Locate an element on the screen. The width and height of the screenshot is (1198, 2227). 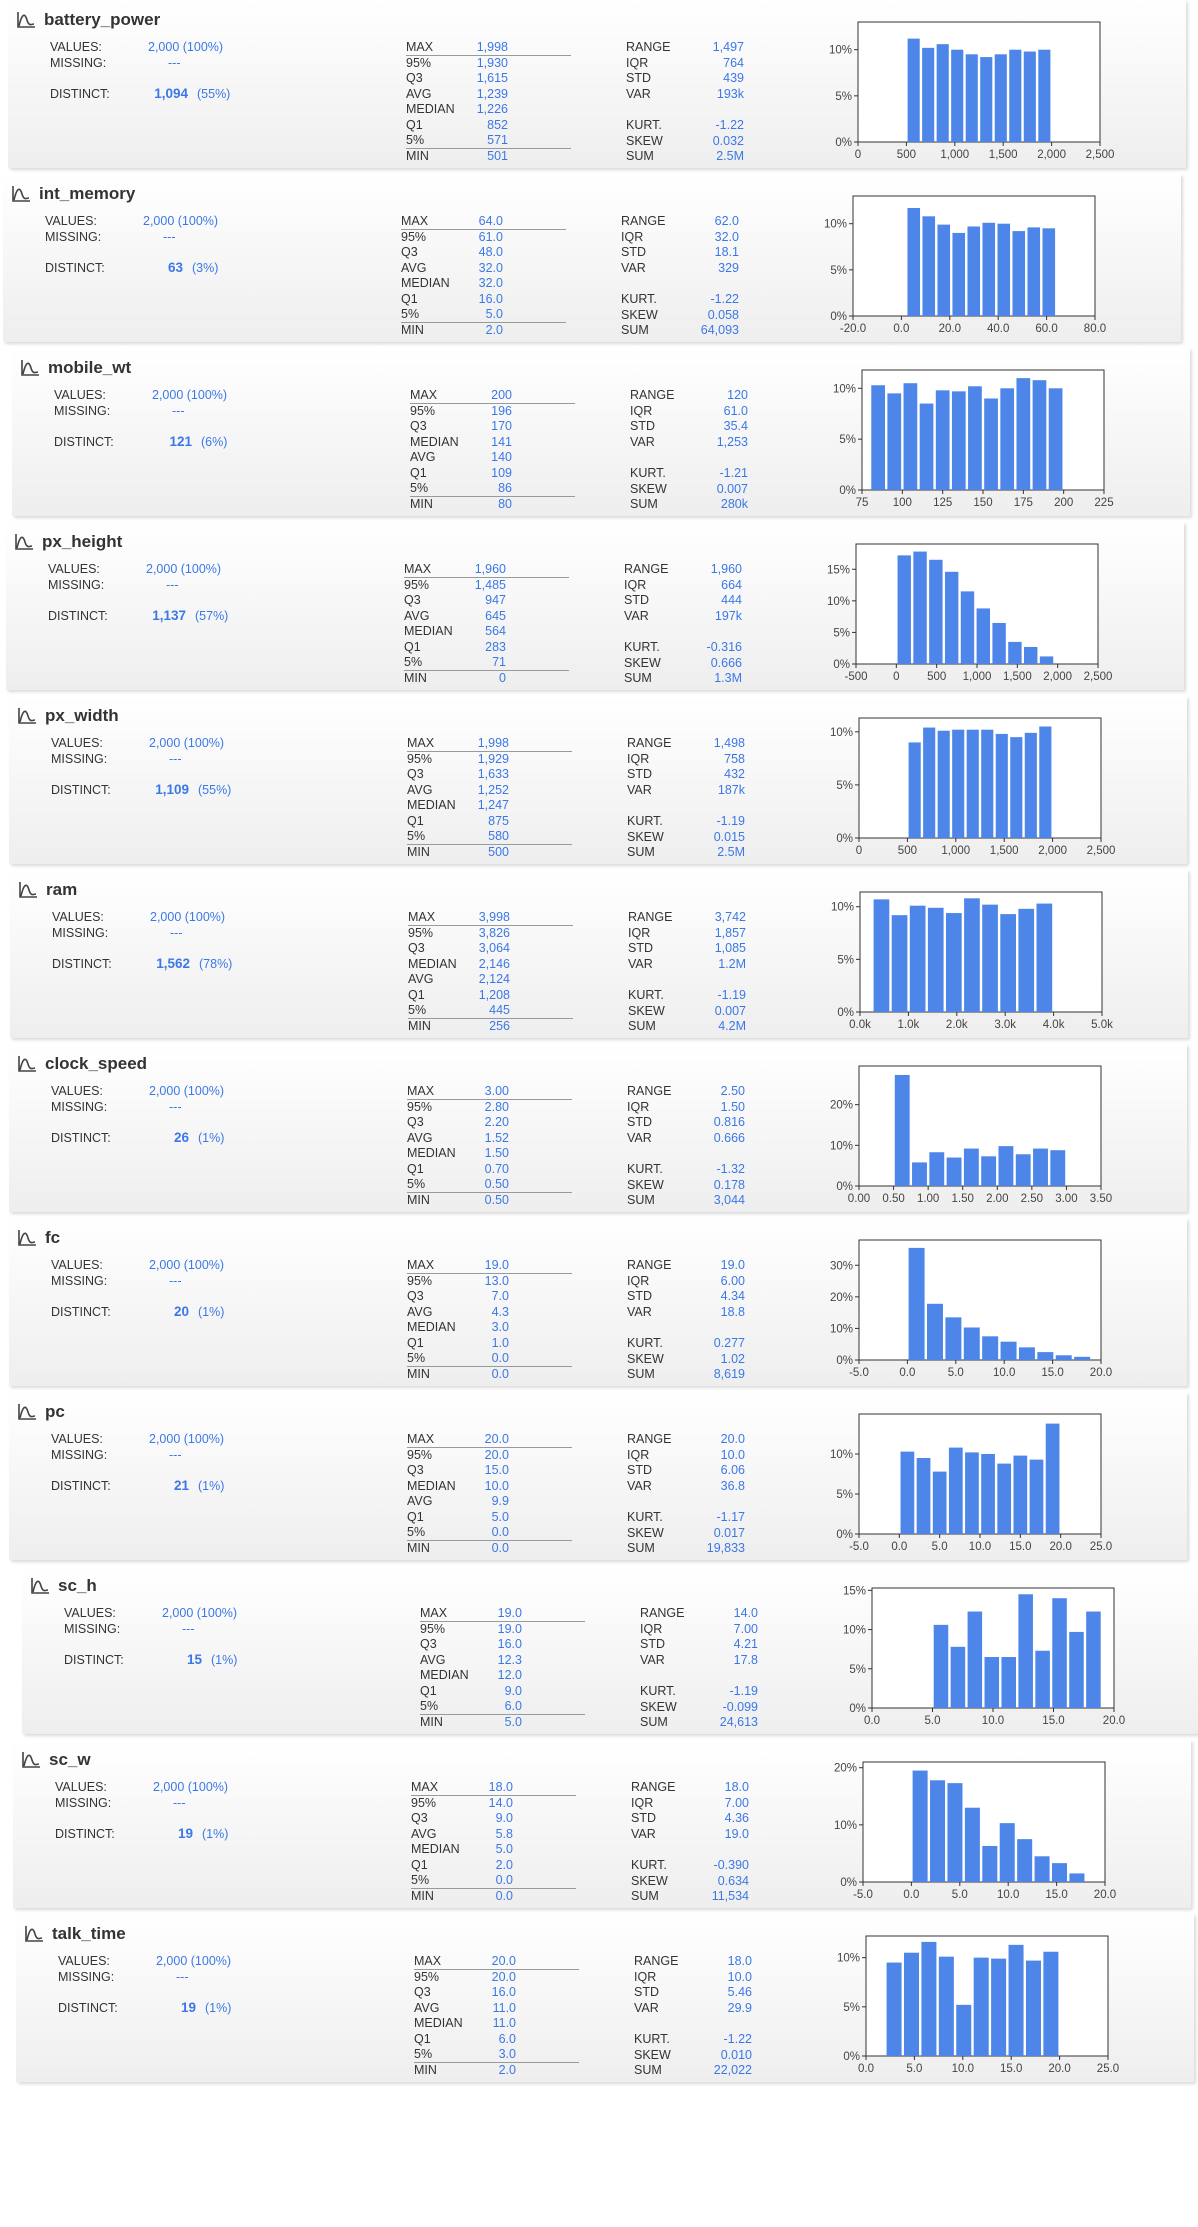
x-tick-label: 200 is located at coordinates (1063, 503).